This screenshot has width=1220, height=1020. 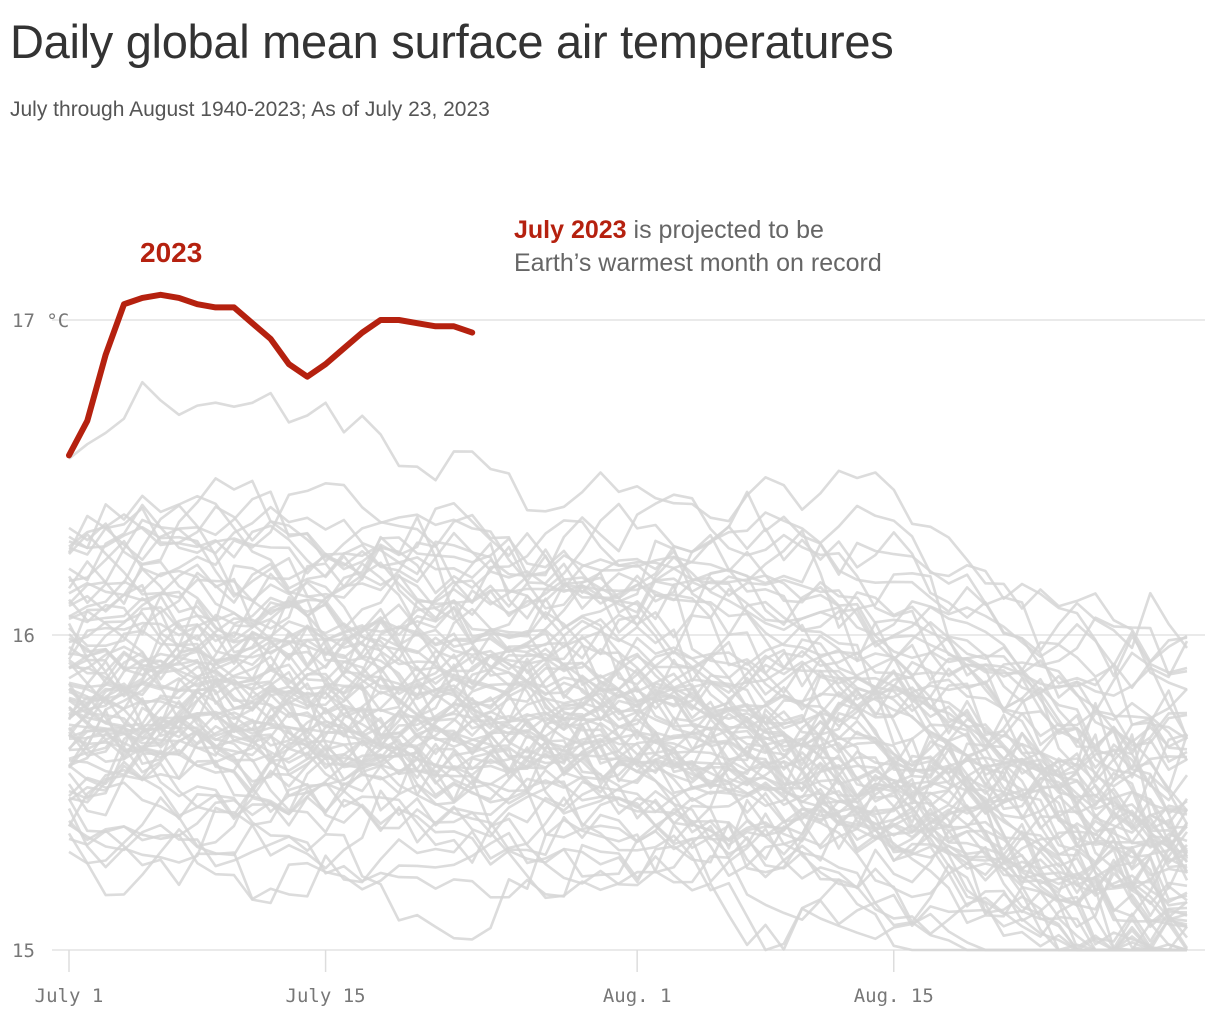 I want to click on y-tick-label-17: 17 °C, so click(x=40, y=321).